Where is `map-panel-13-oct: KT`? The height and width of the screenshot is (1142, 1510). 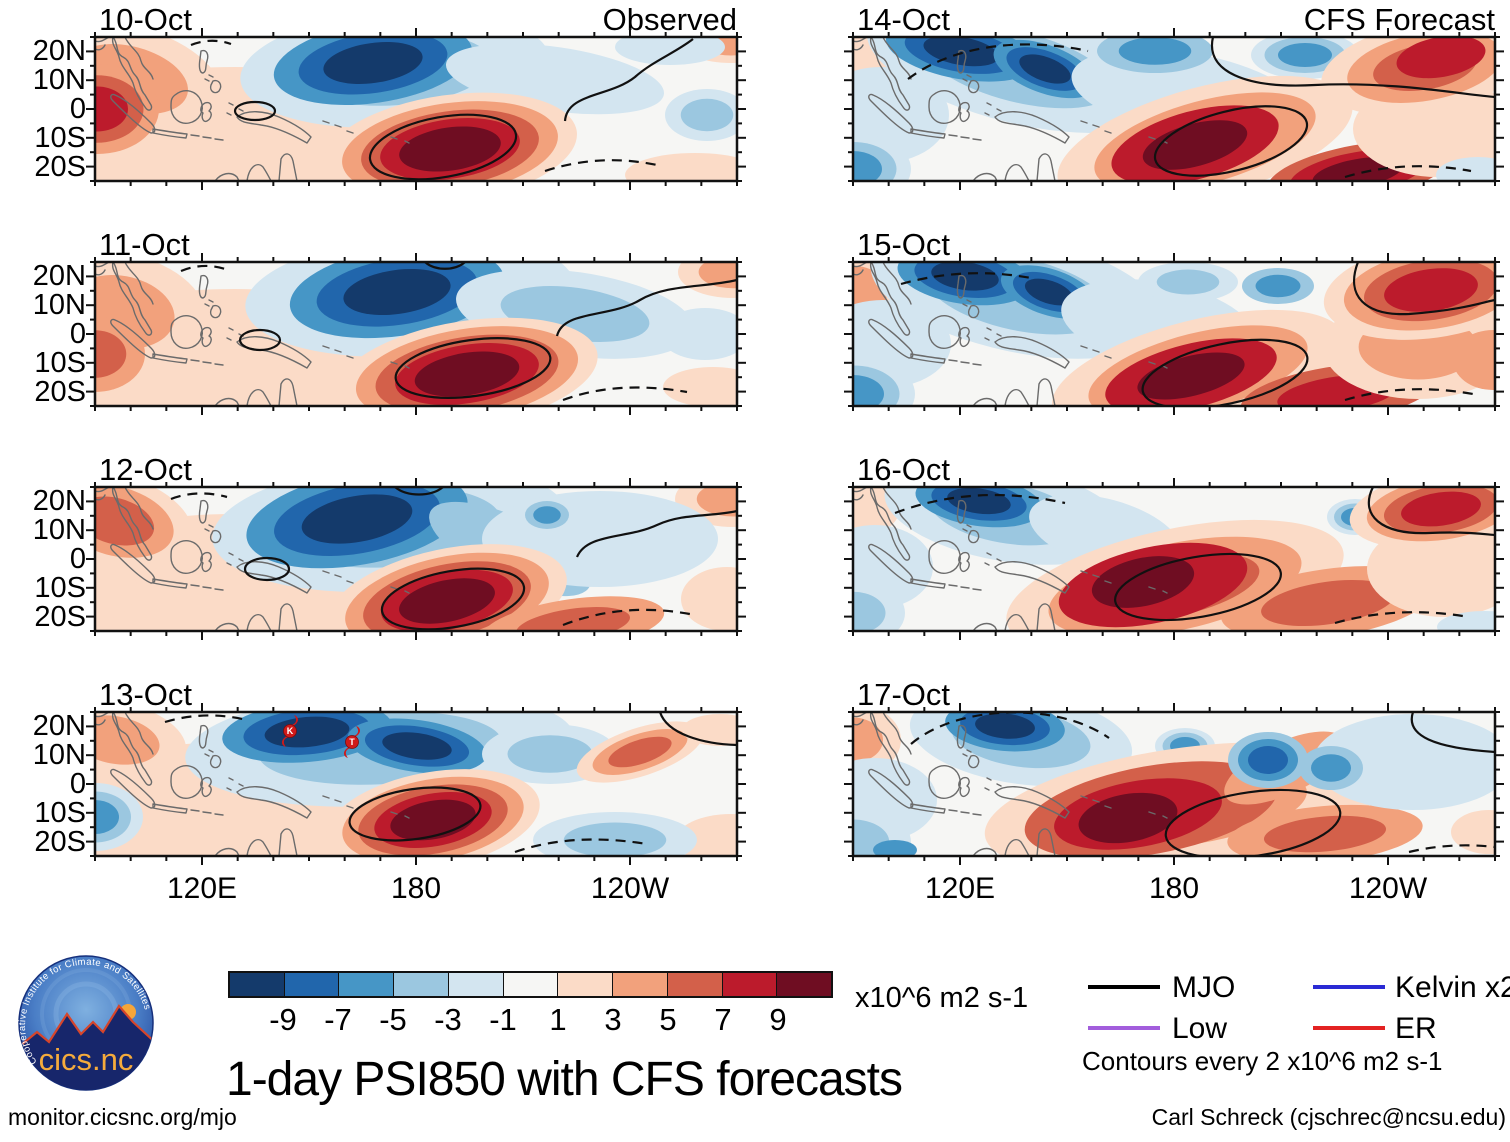 map-panel-13-oct: KT is located at coordinates (416, 784).